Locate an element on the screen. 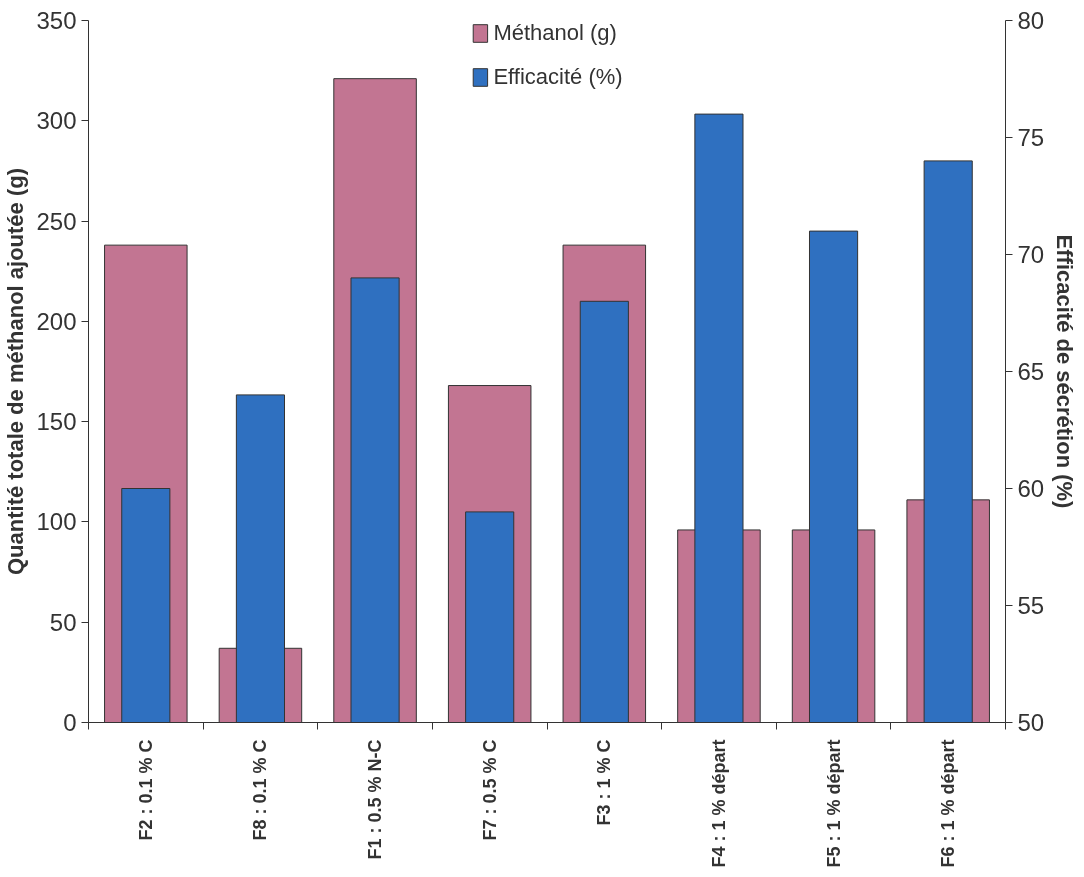  y2-tick-label: 65 is located at coordinates (1031, 371).